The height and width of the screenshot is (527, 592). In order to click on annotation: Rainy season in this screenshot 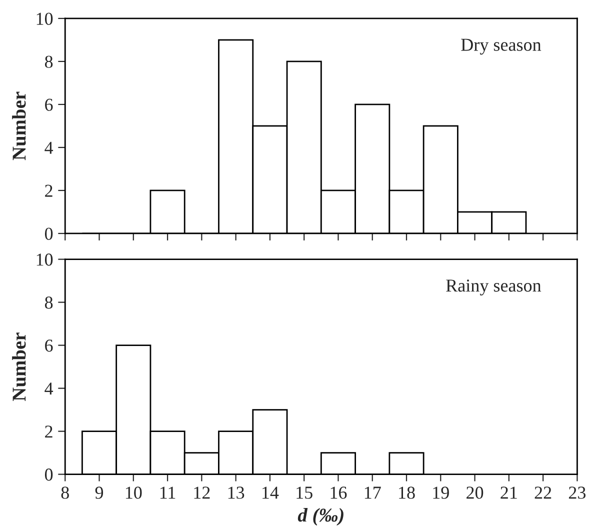, I will do `click(494, 288)`.